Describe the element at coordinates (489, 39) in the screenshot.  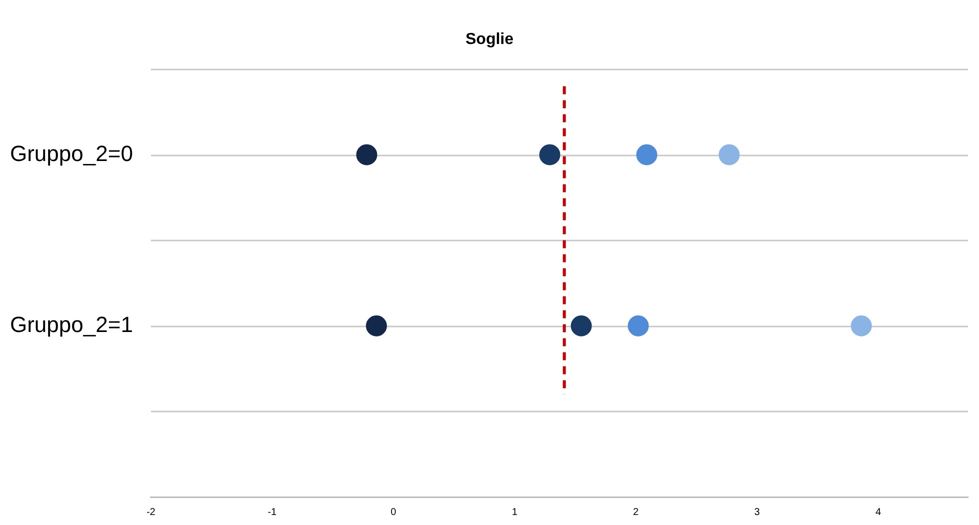
I see `chart-title: Soglie` at that location.